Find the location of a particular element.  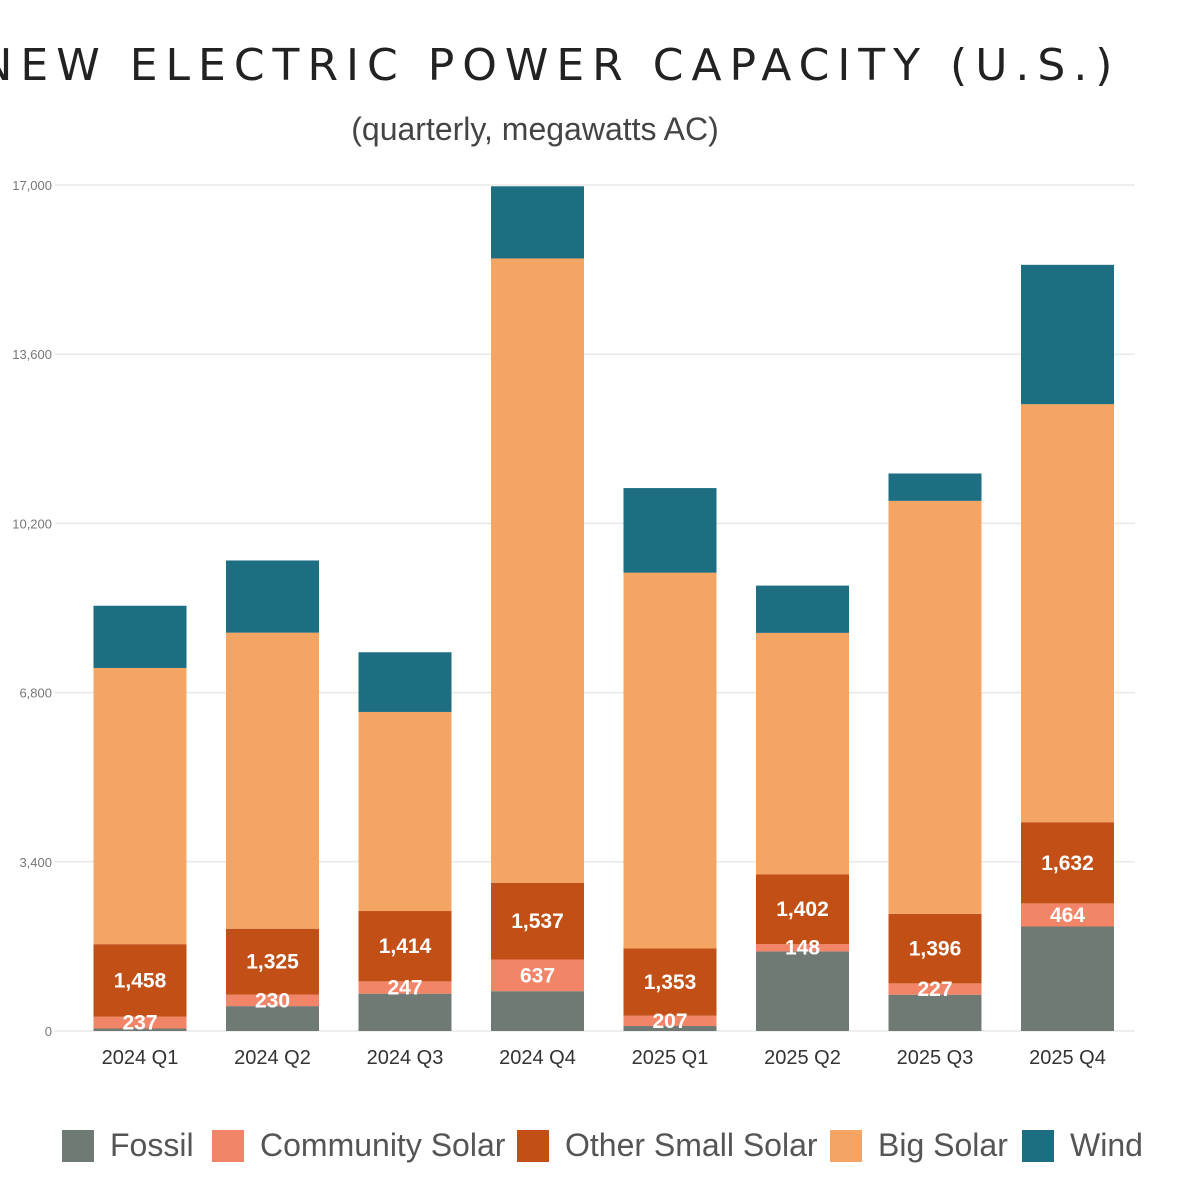

data-label-other-small-solar-2025-q2: 1,402 is located at coordinates (802, 909).